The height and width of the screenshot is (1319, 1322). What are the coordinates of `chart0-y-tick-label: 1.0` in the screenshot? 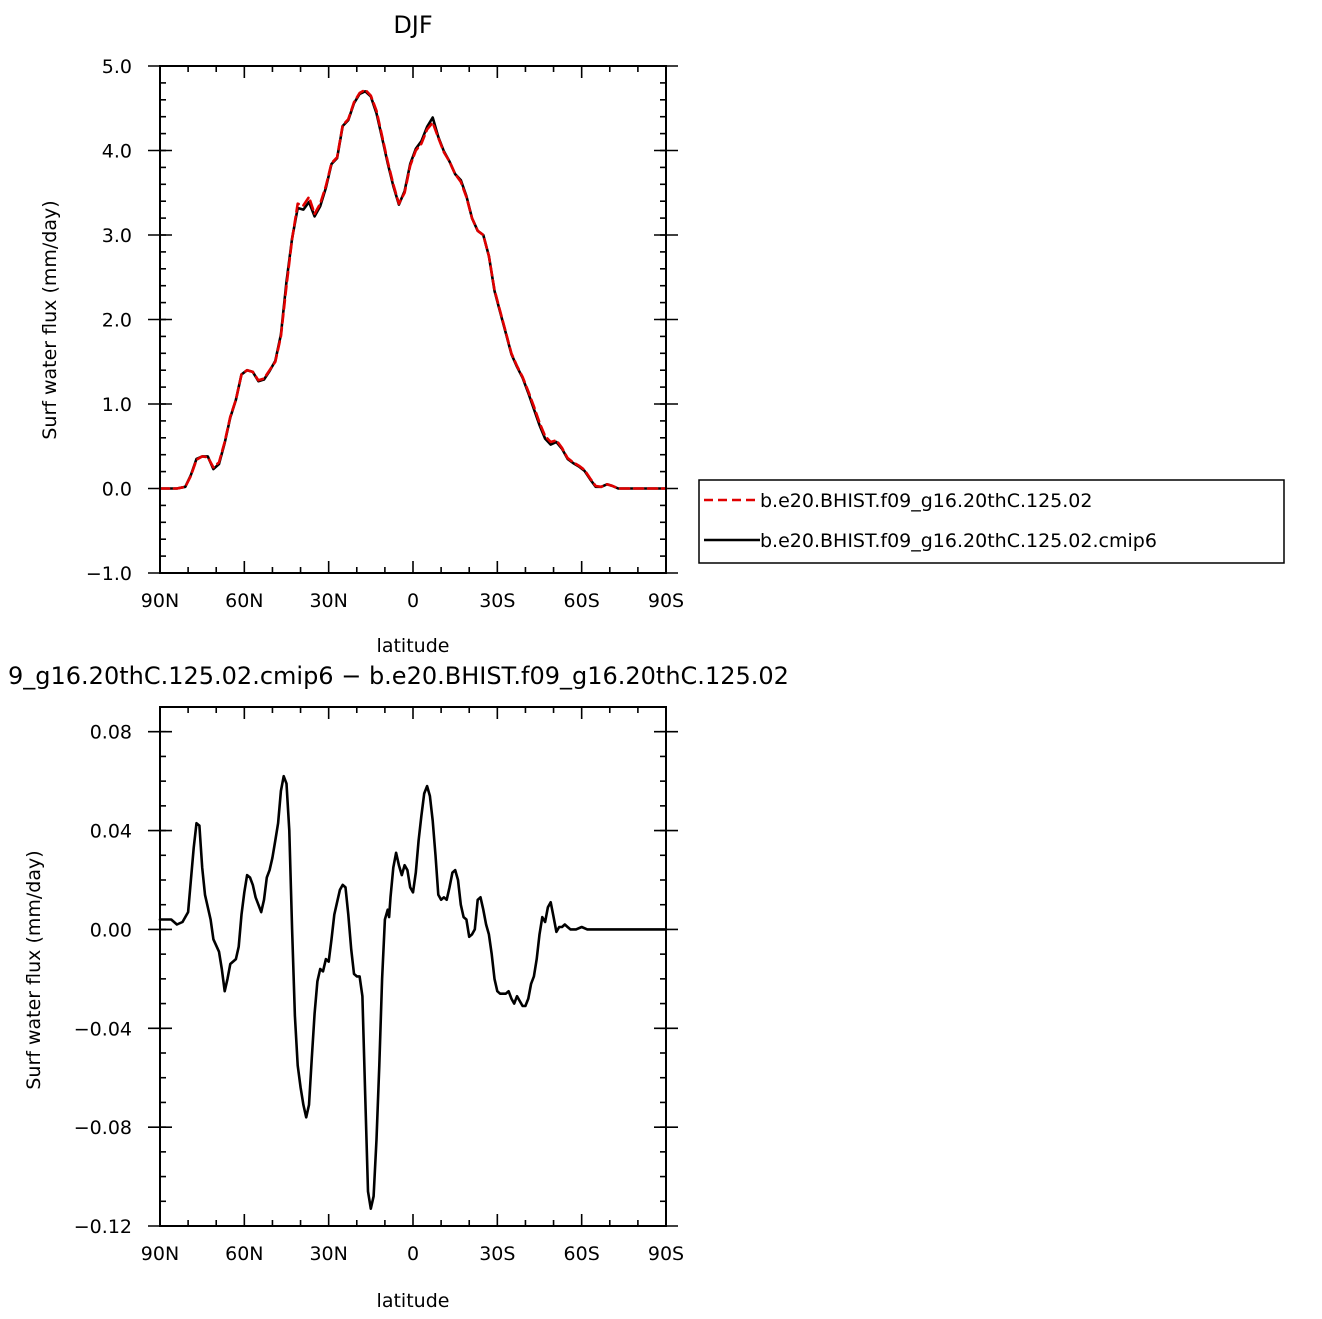 It's located at (117, 405).